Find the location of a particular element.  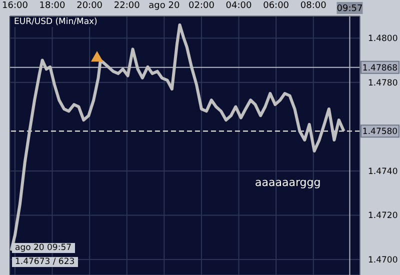

ref-line-label: 09:57 is located at coordinates (349, 9).